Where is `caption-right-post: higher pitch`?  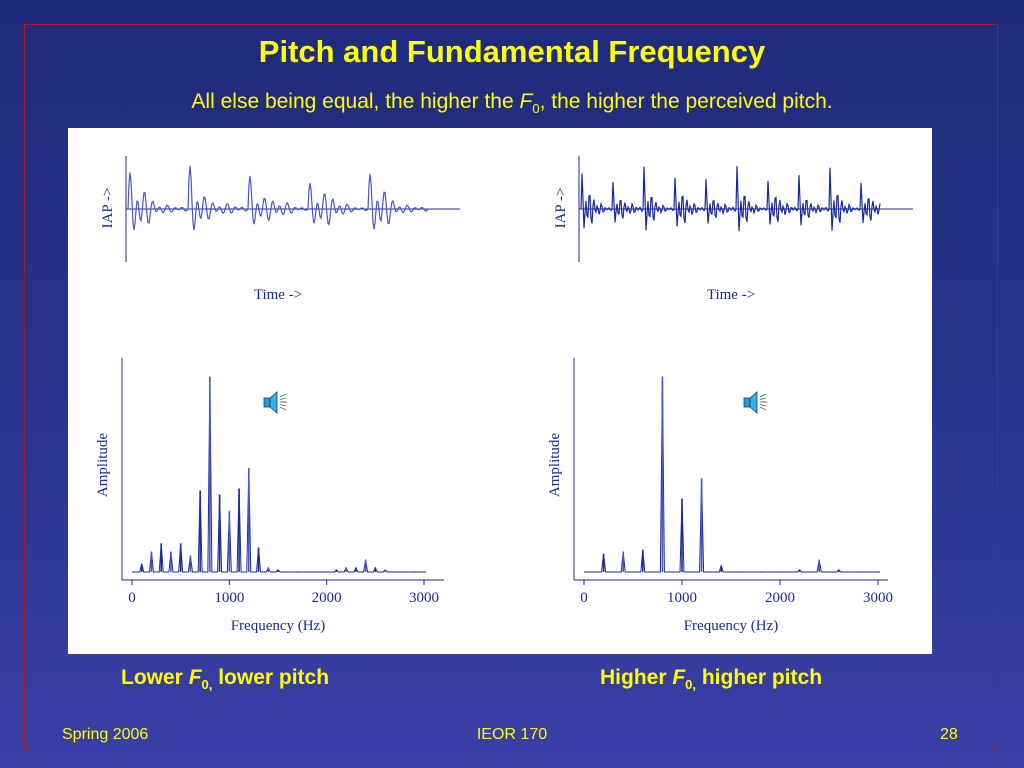
caption-right-post: higher pitch is located at coordinates (759, 677).